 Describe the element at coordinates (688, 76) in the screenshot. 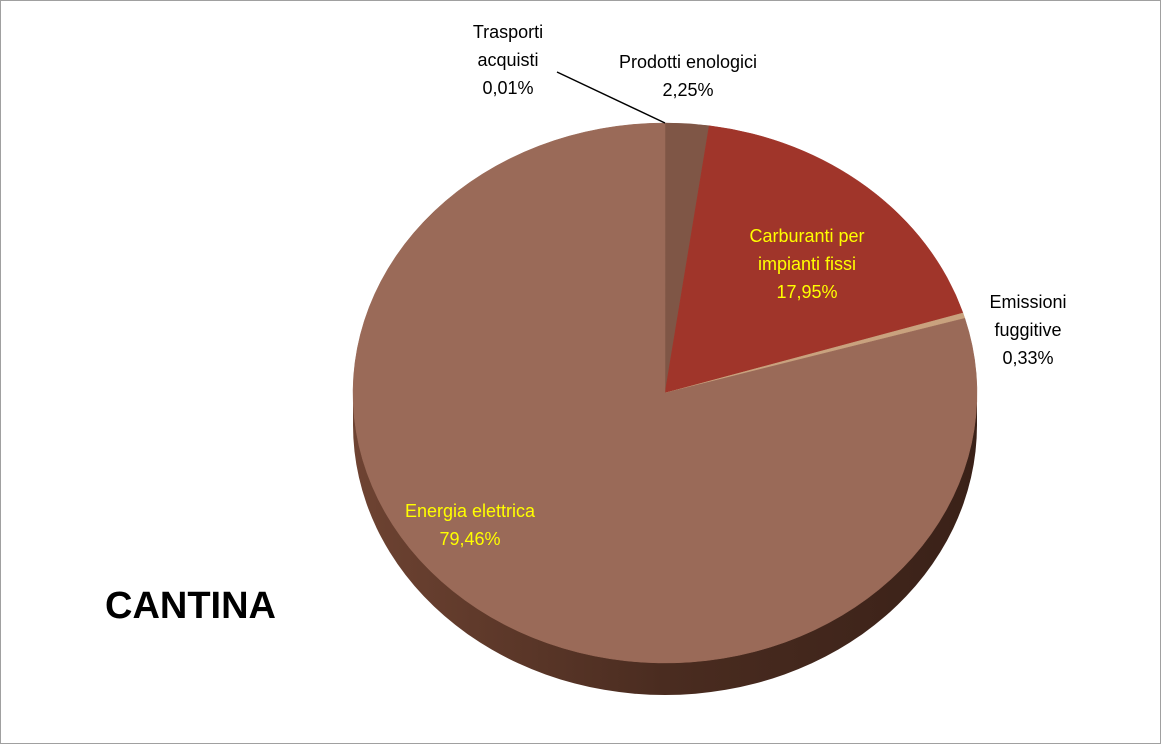

I see `data-label: Prodotti enologici 2,25%` at that location.